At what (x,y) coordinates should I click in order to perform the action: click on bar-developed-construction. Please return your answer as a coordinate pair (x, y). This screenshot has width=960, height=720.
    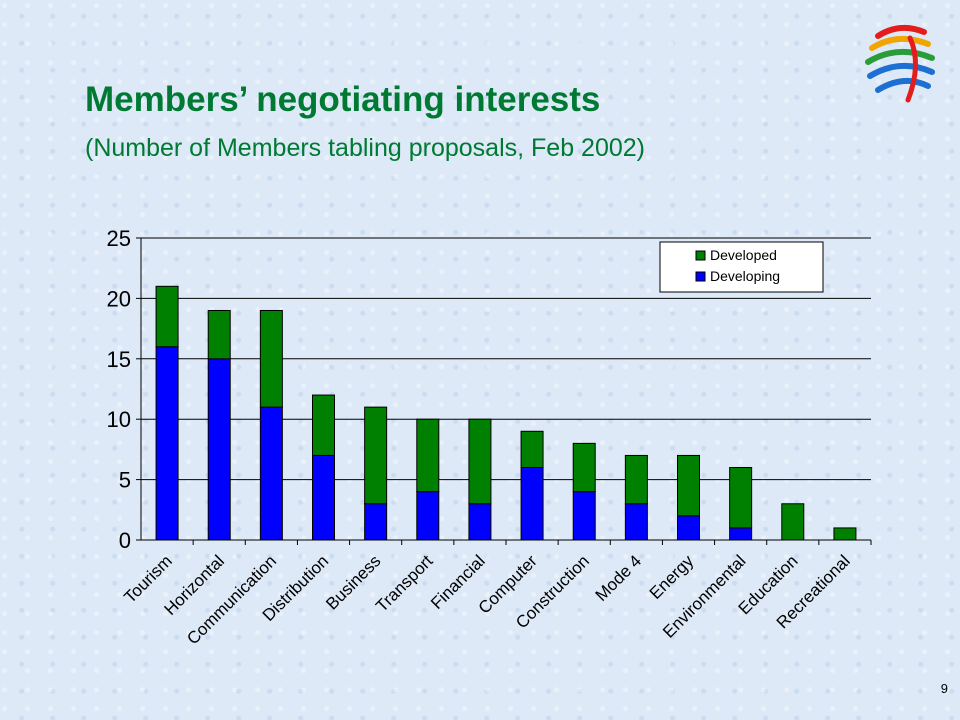
    Looking at the image, I should click on (584, 467).